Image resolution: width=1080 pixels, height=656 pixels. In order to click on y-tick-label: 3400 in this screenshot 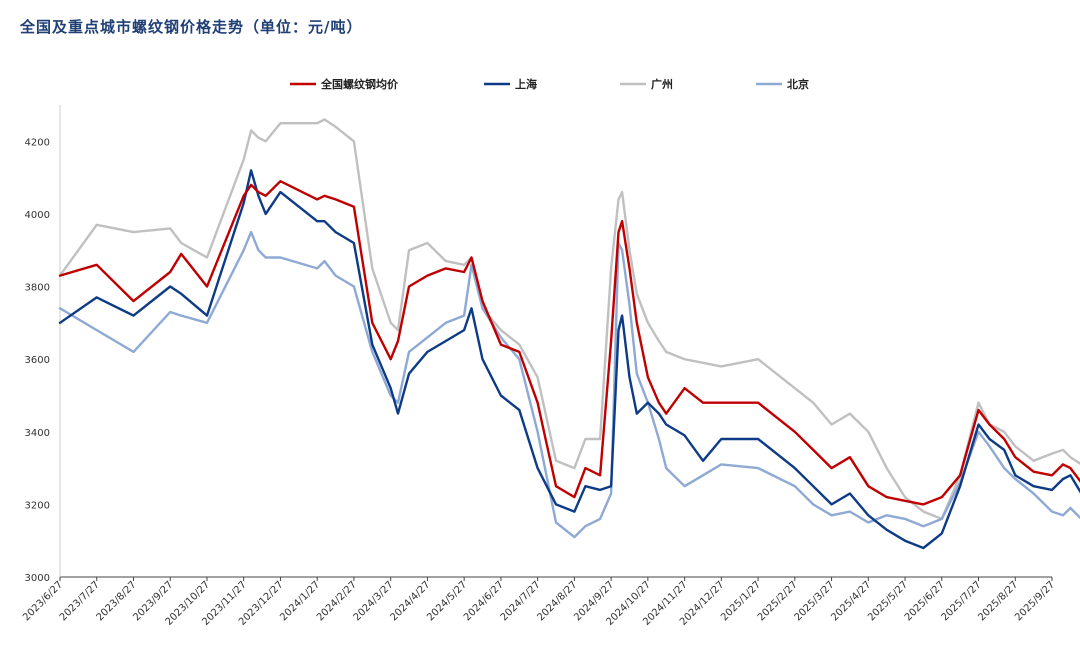, I will do `click(37, 433)`.